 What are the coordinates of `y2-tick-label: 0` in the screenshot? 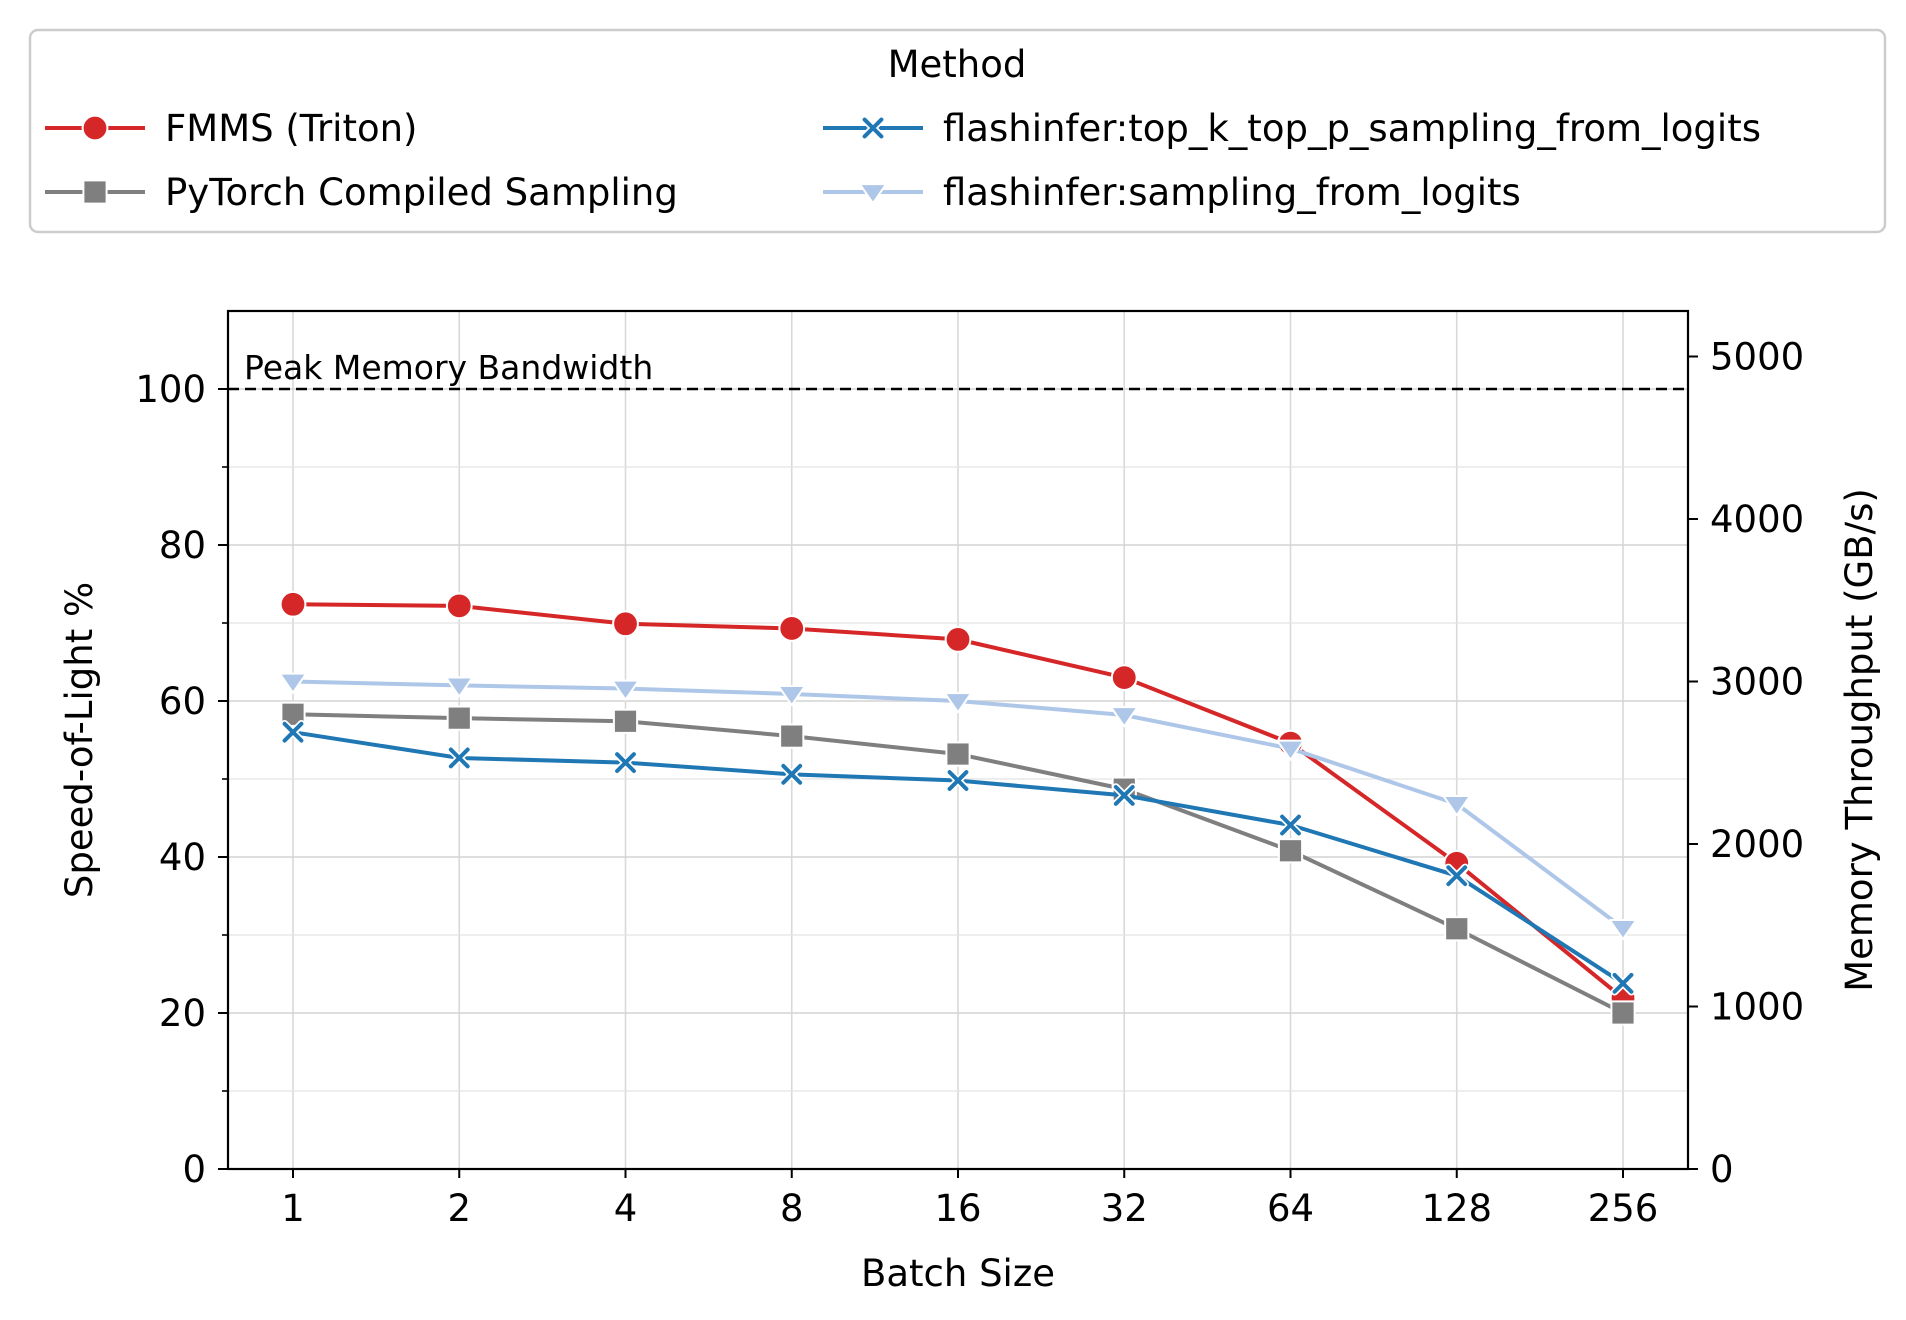 It's located at (1722, 1169).